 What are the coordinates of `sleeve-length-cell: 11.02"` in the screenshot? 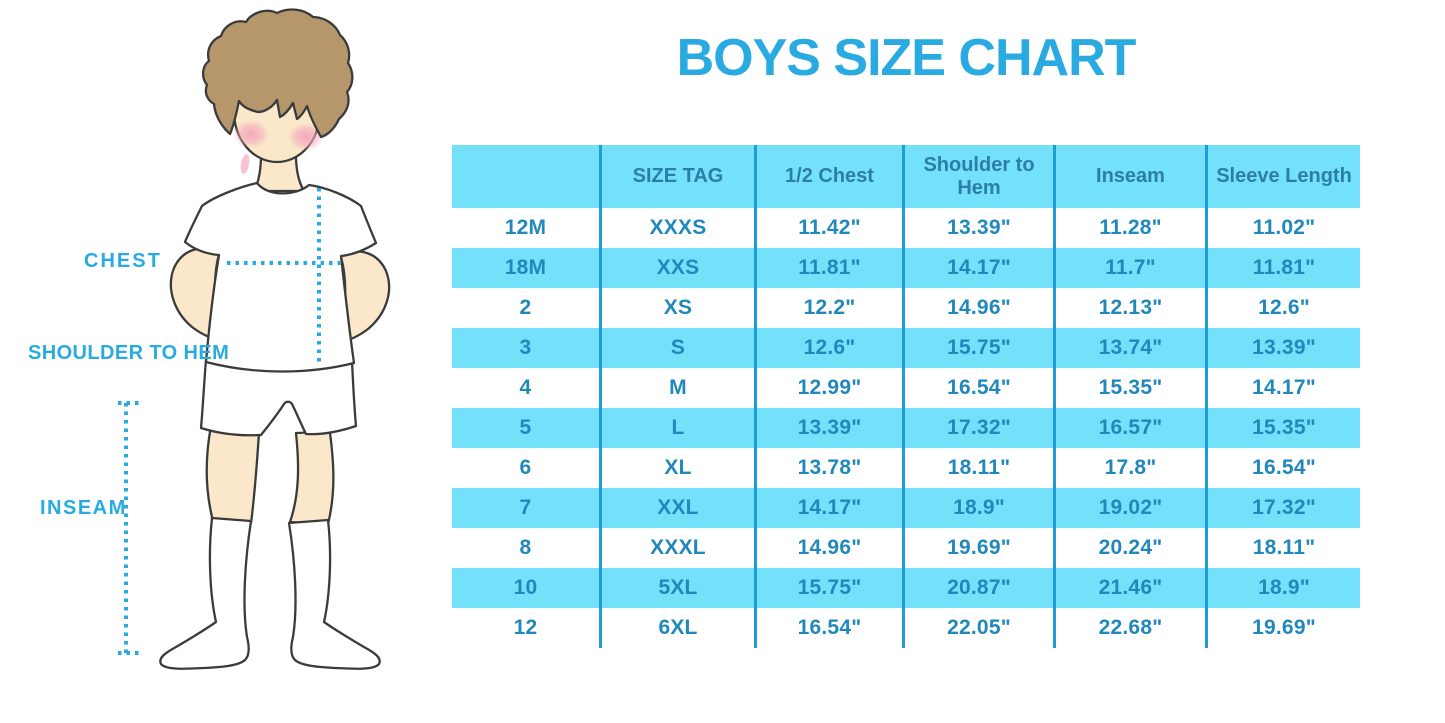 It's located at (1284, 227).